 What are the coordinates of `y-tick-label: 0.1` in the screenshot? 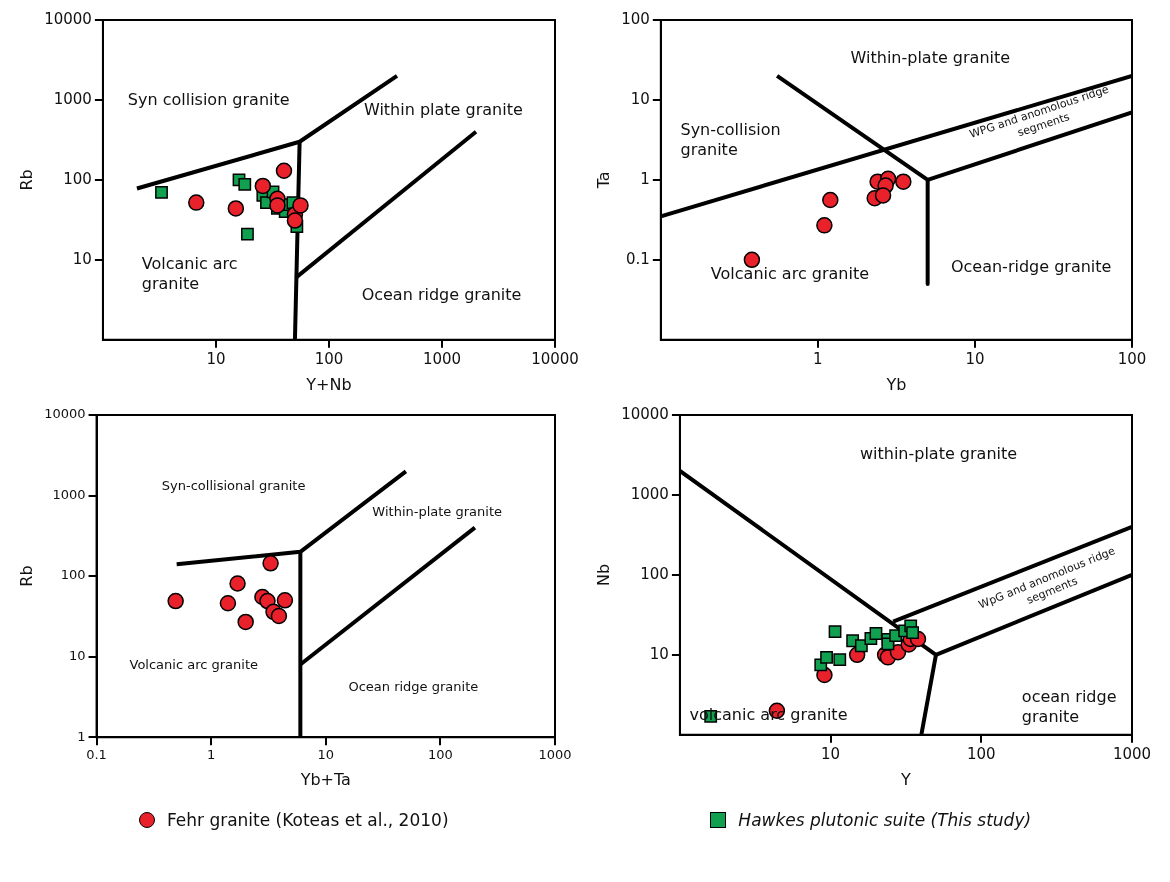 It's located at (637, 258).